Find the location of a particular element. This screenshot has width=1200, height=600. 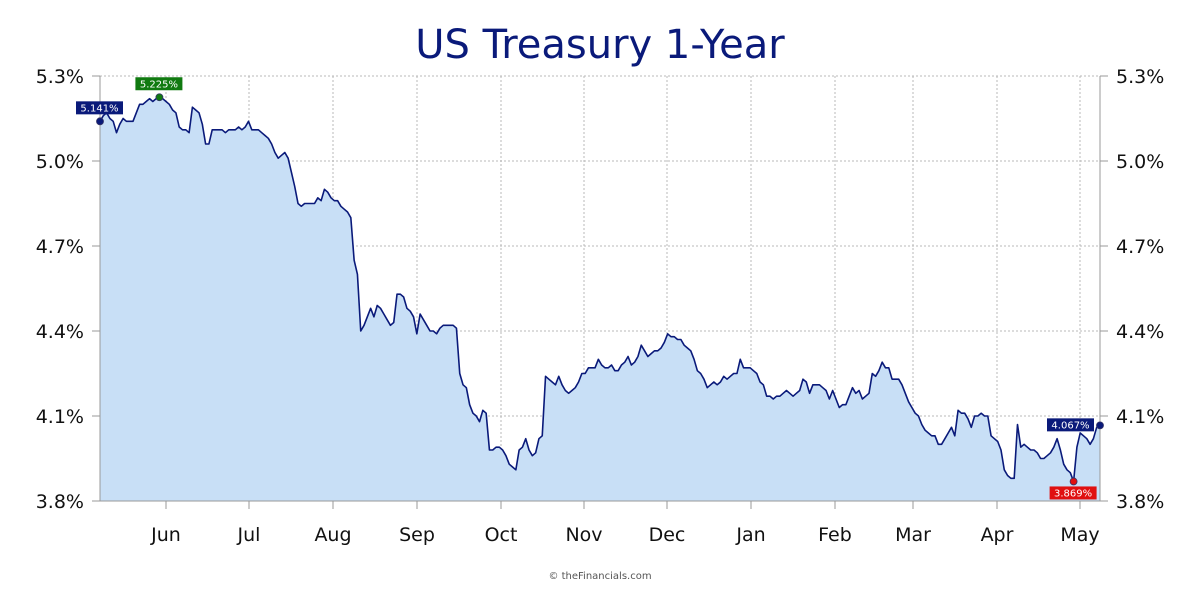

flag-label-low: 3.869% is located at coordinates (1073, 493).